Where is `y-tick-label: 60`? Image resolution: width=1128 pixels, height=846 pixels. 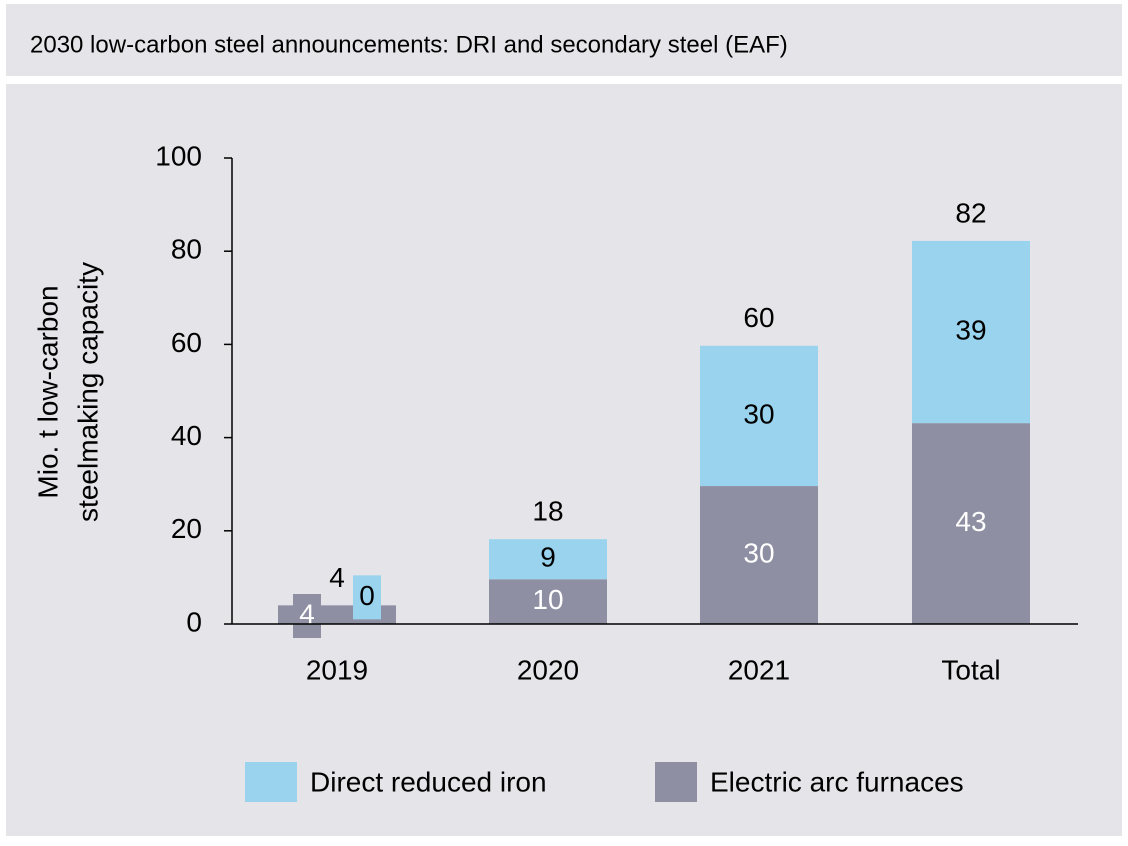
y-tick-label: 60 is located at coordinates (186, 342).